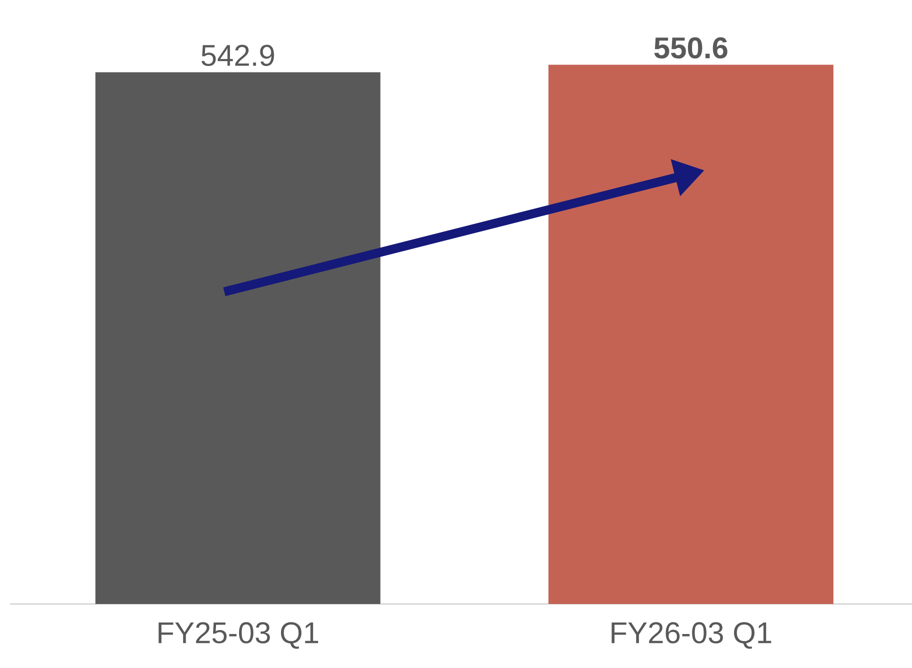 The image size is (912, 668). Describe the element at coordinates (692, 635) in the screenshot. I see `x-tick-label: FY26-03 Q1` at that location.